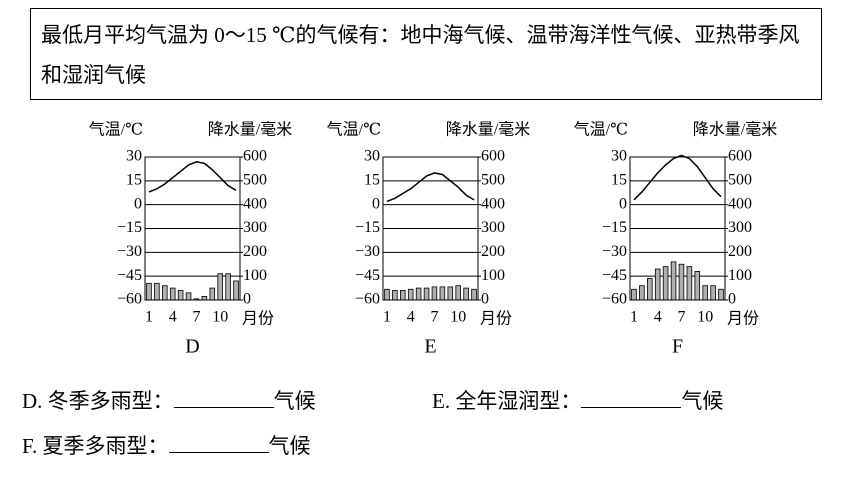 The height and width of the screenshot is (481, 843). Describe the element at coordinates (507, 401) in the screenshot. I see `question-text: E. 全年湿润型：` at that location.